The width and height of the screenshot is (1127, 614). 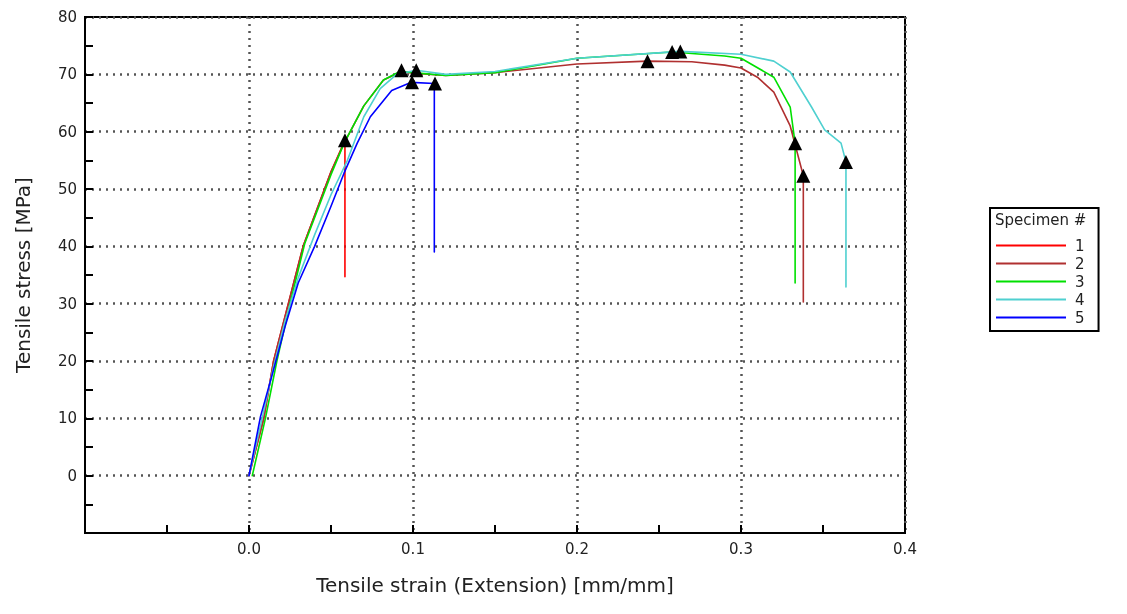 What do you see at coordinates (577, 548) in the screenshot?
I see `x-tick-label: 0.2` at bounding box center [577, 548].